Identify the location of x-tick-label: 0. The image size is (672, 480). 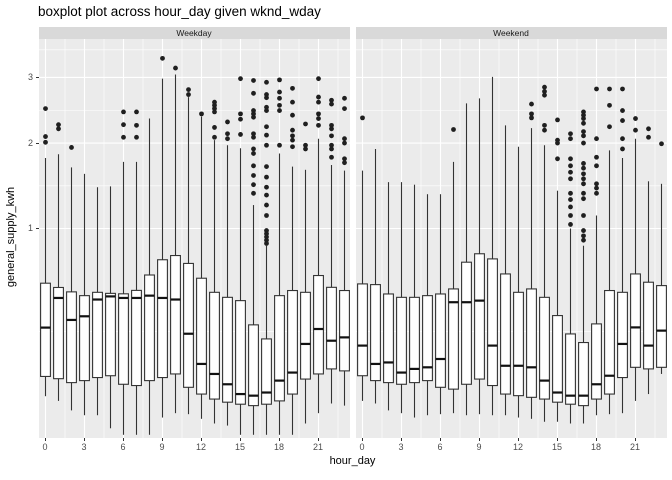
(45, 447).